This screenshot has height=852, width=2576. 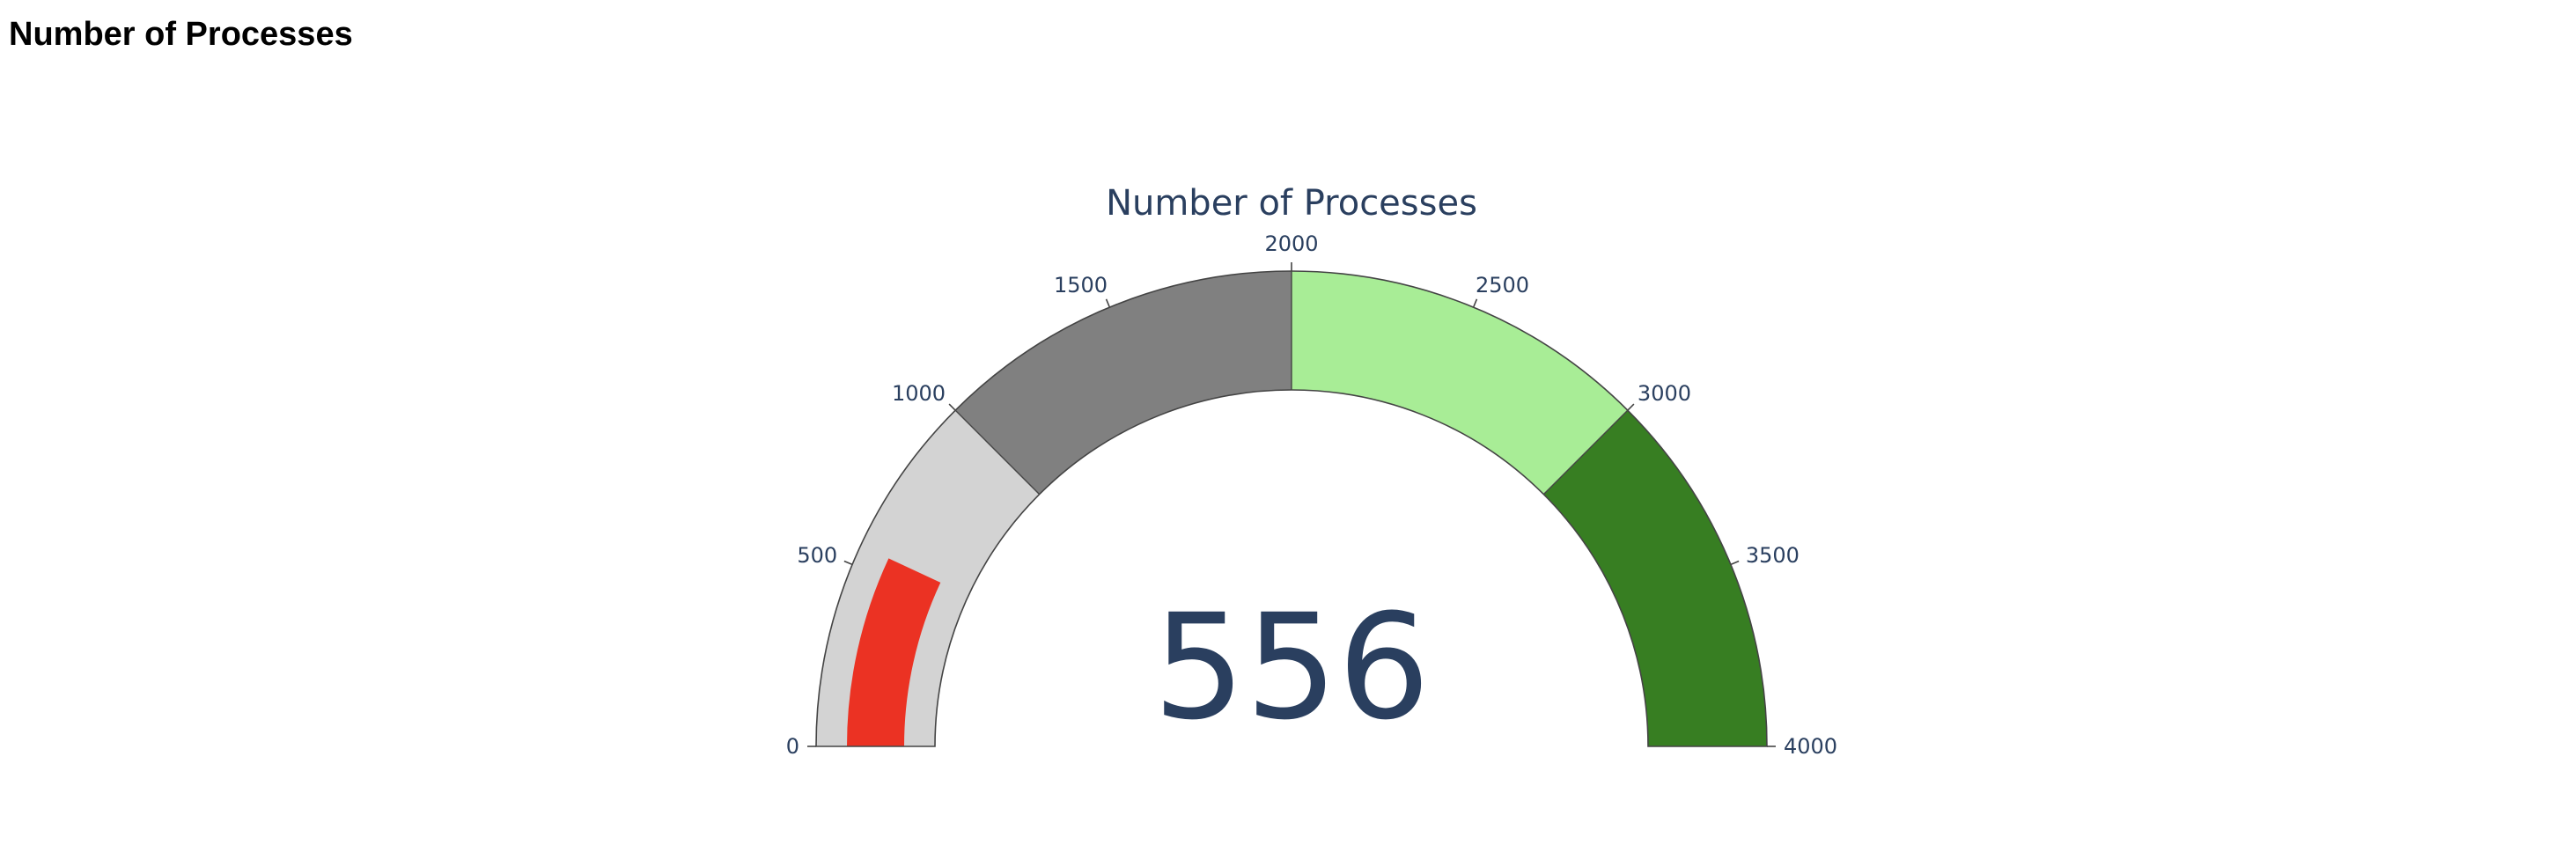 I want to click on gauge-value-bar, so click(x=894, y=652).